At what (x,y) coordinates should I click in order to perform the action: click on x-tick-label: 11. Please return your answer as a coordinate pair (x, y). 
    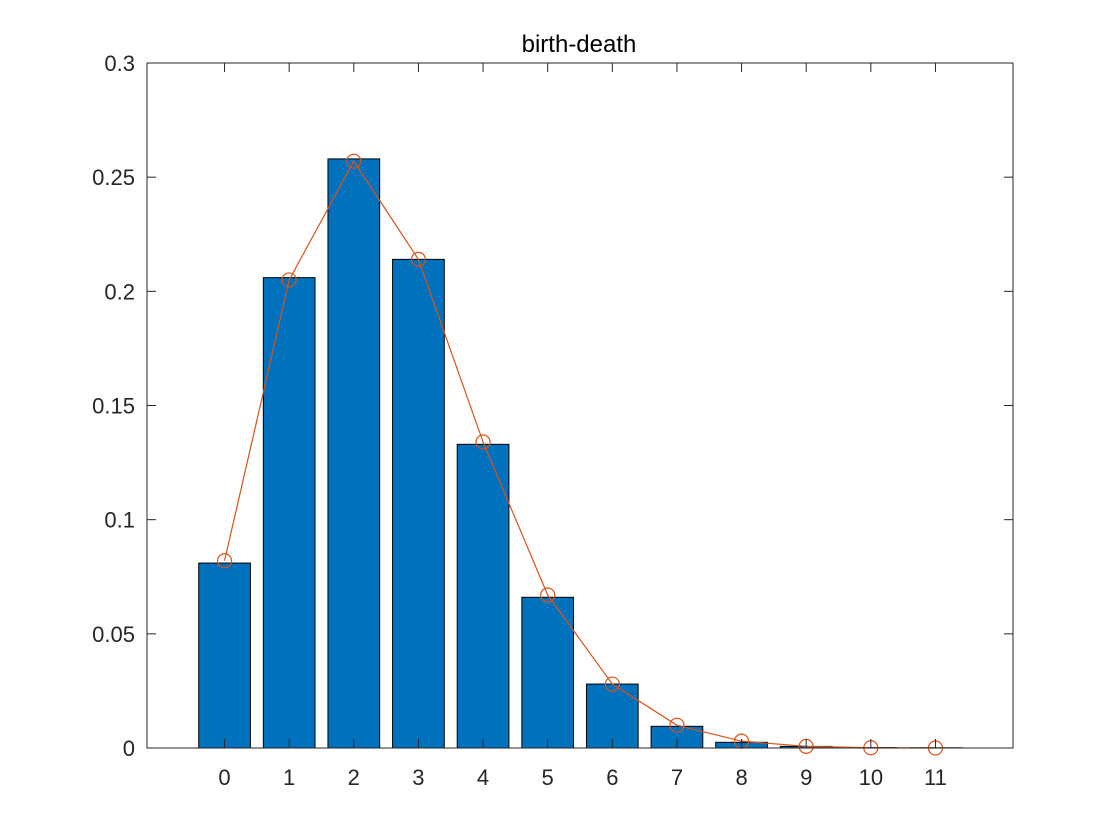
    Looking at the image, I should click on (935, 777).